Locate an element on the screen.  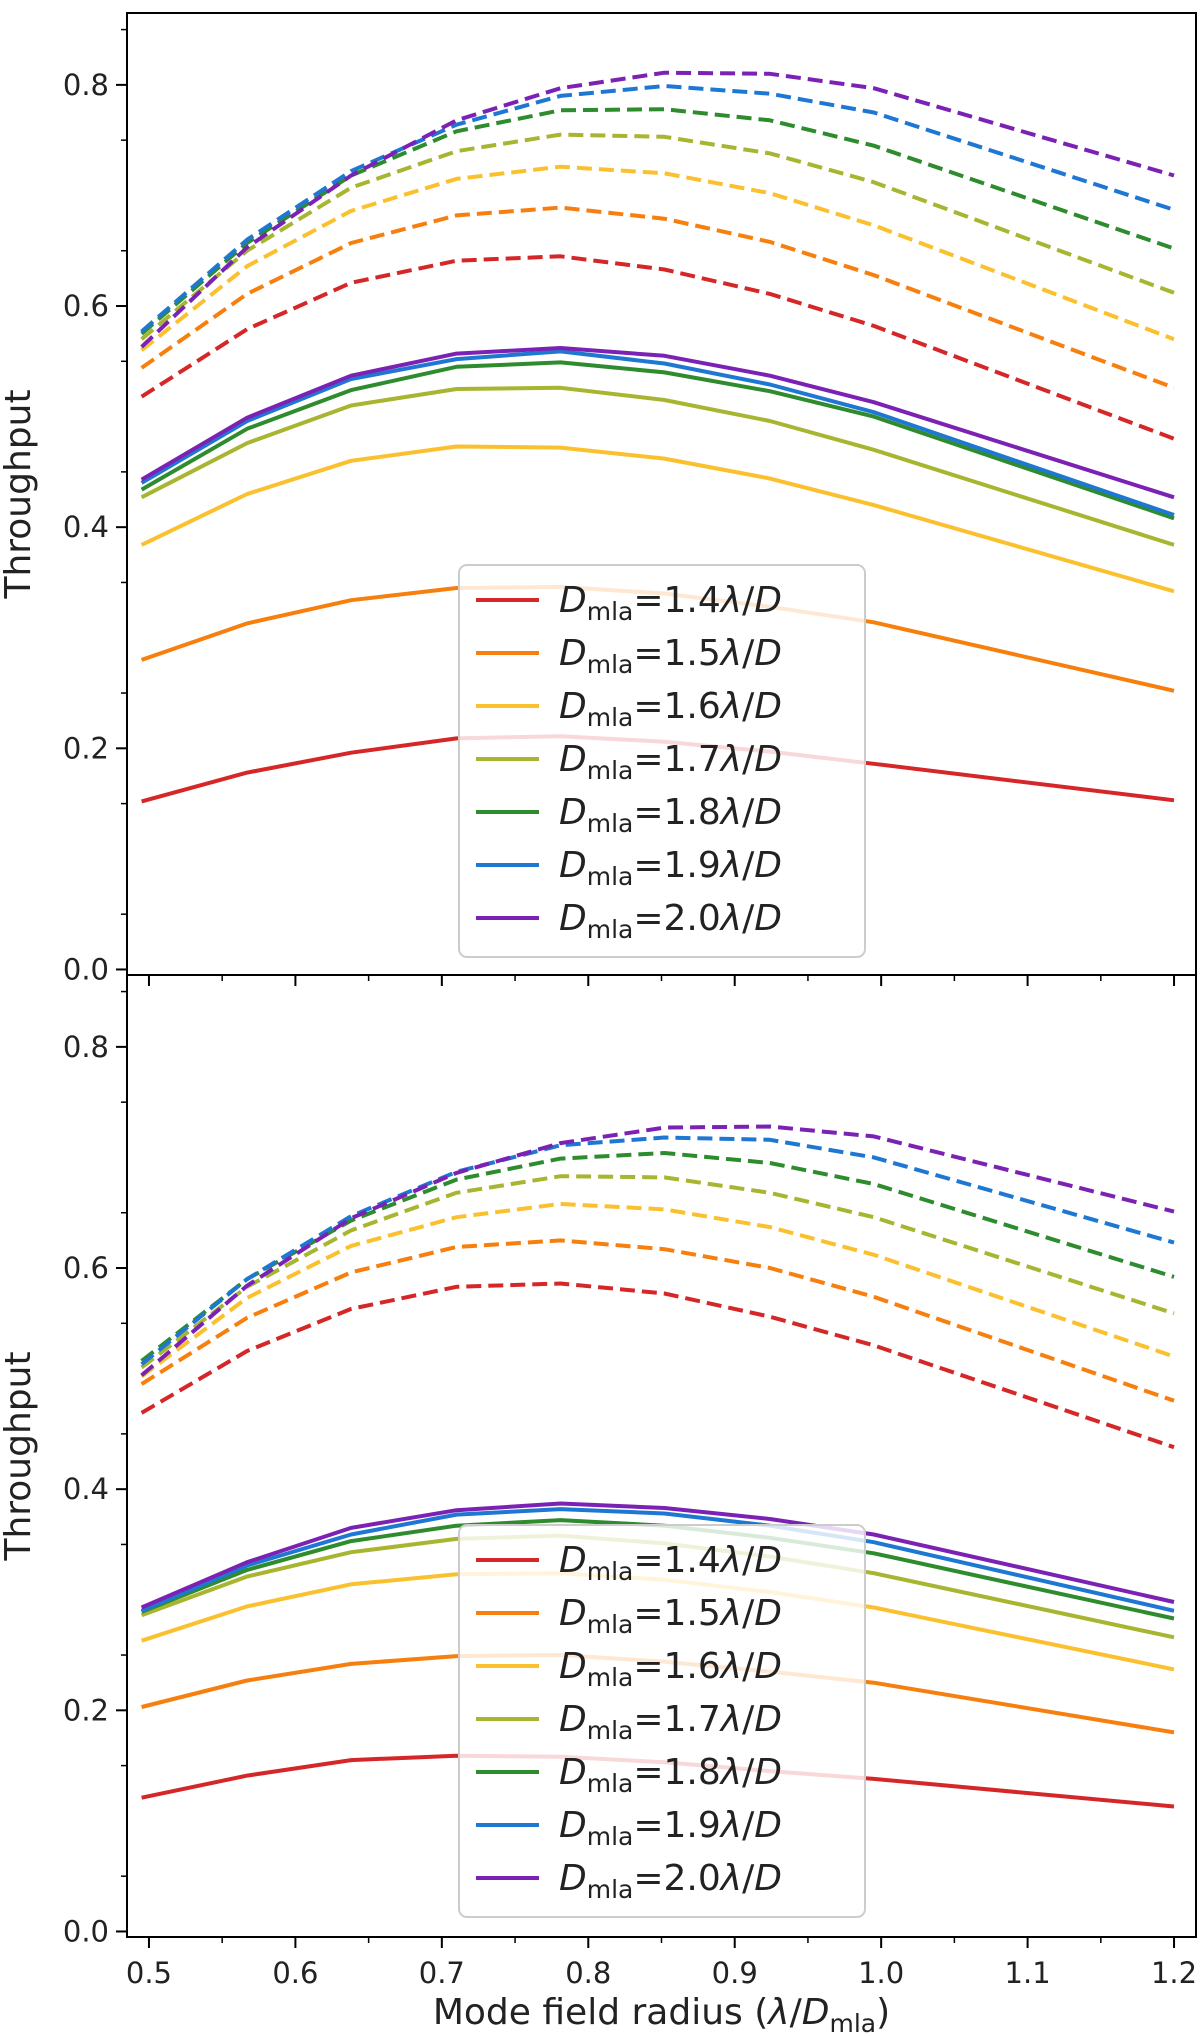
x-tick-label: 0.8 is located at coordinates (588, 1973).